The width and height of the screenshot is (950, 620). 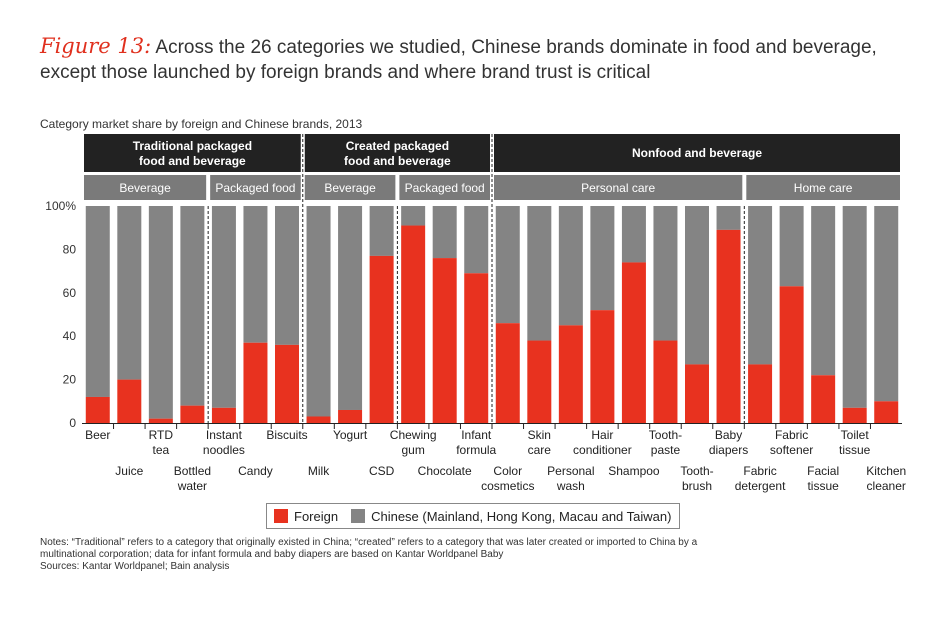 What do you see at coordinates (445, 188) in the screenshot?
I see `subgroup-header-label-3: Packaged food` at bounding box center [445, 188].